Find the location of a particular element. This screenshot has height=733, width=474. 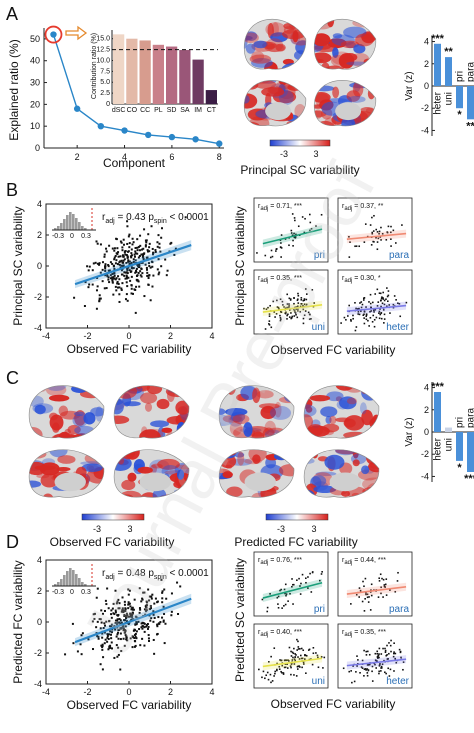

small-fit-line is located at coordinates (292, 590).